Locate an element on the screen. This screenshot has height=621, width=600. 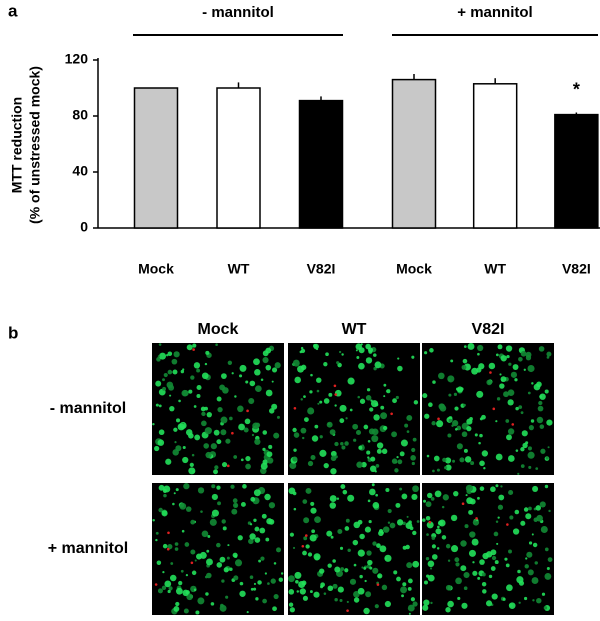
micrograph is located at coordinates (488, 549).